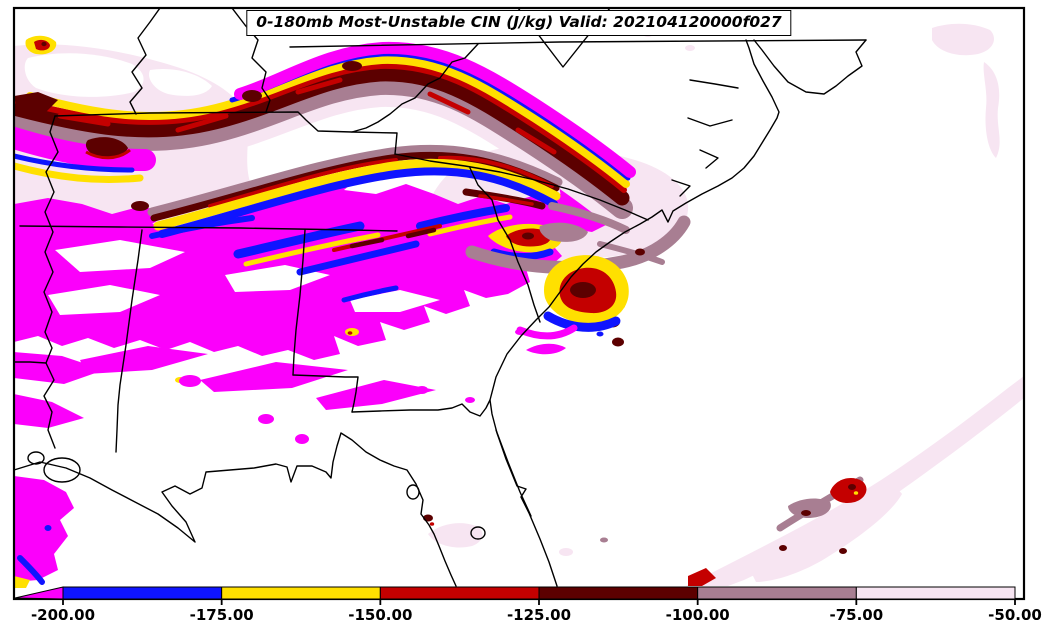 The height and width of the screenshot is (633, 1044). I want to click on lake-maurepas, so click(36, 458).